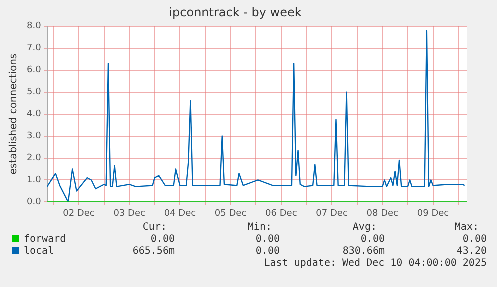  I want to click on y-tick-label: 8.0, so click(34, 27).